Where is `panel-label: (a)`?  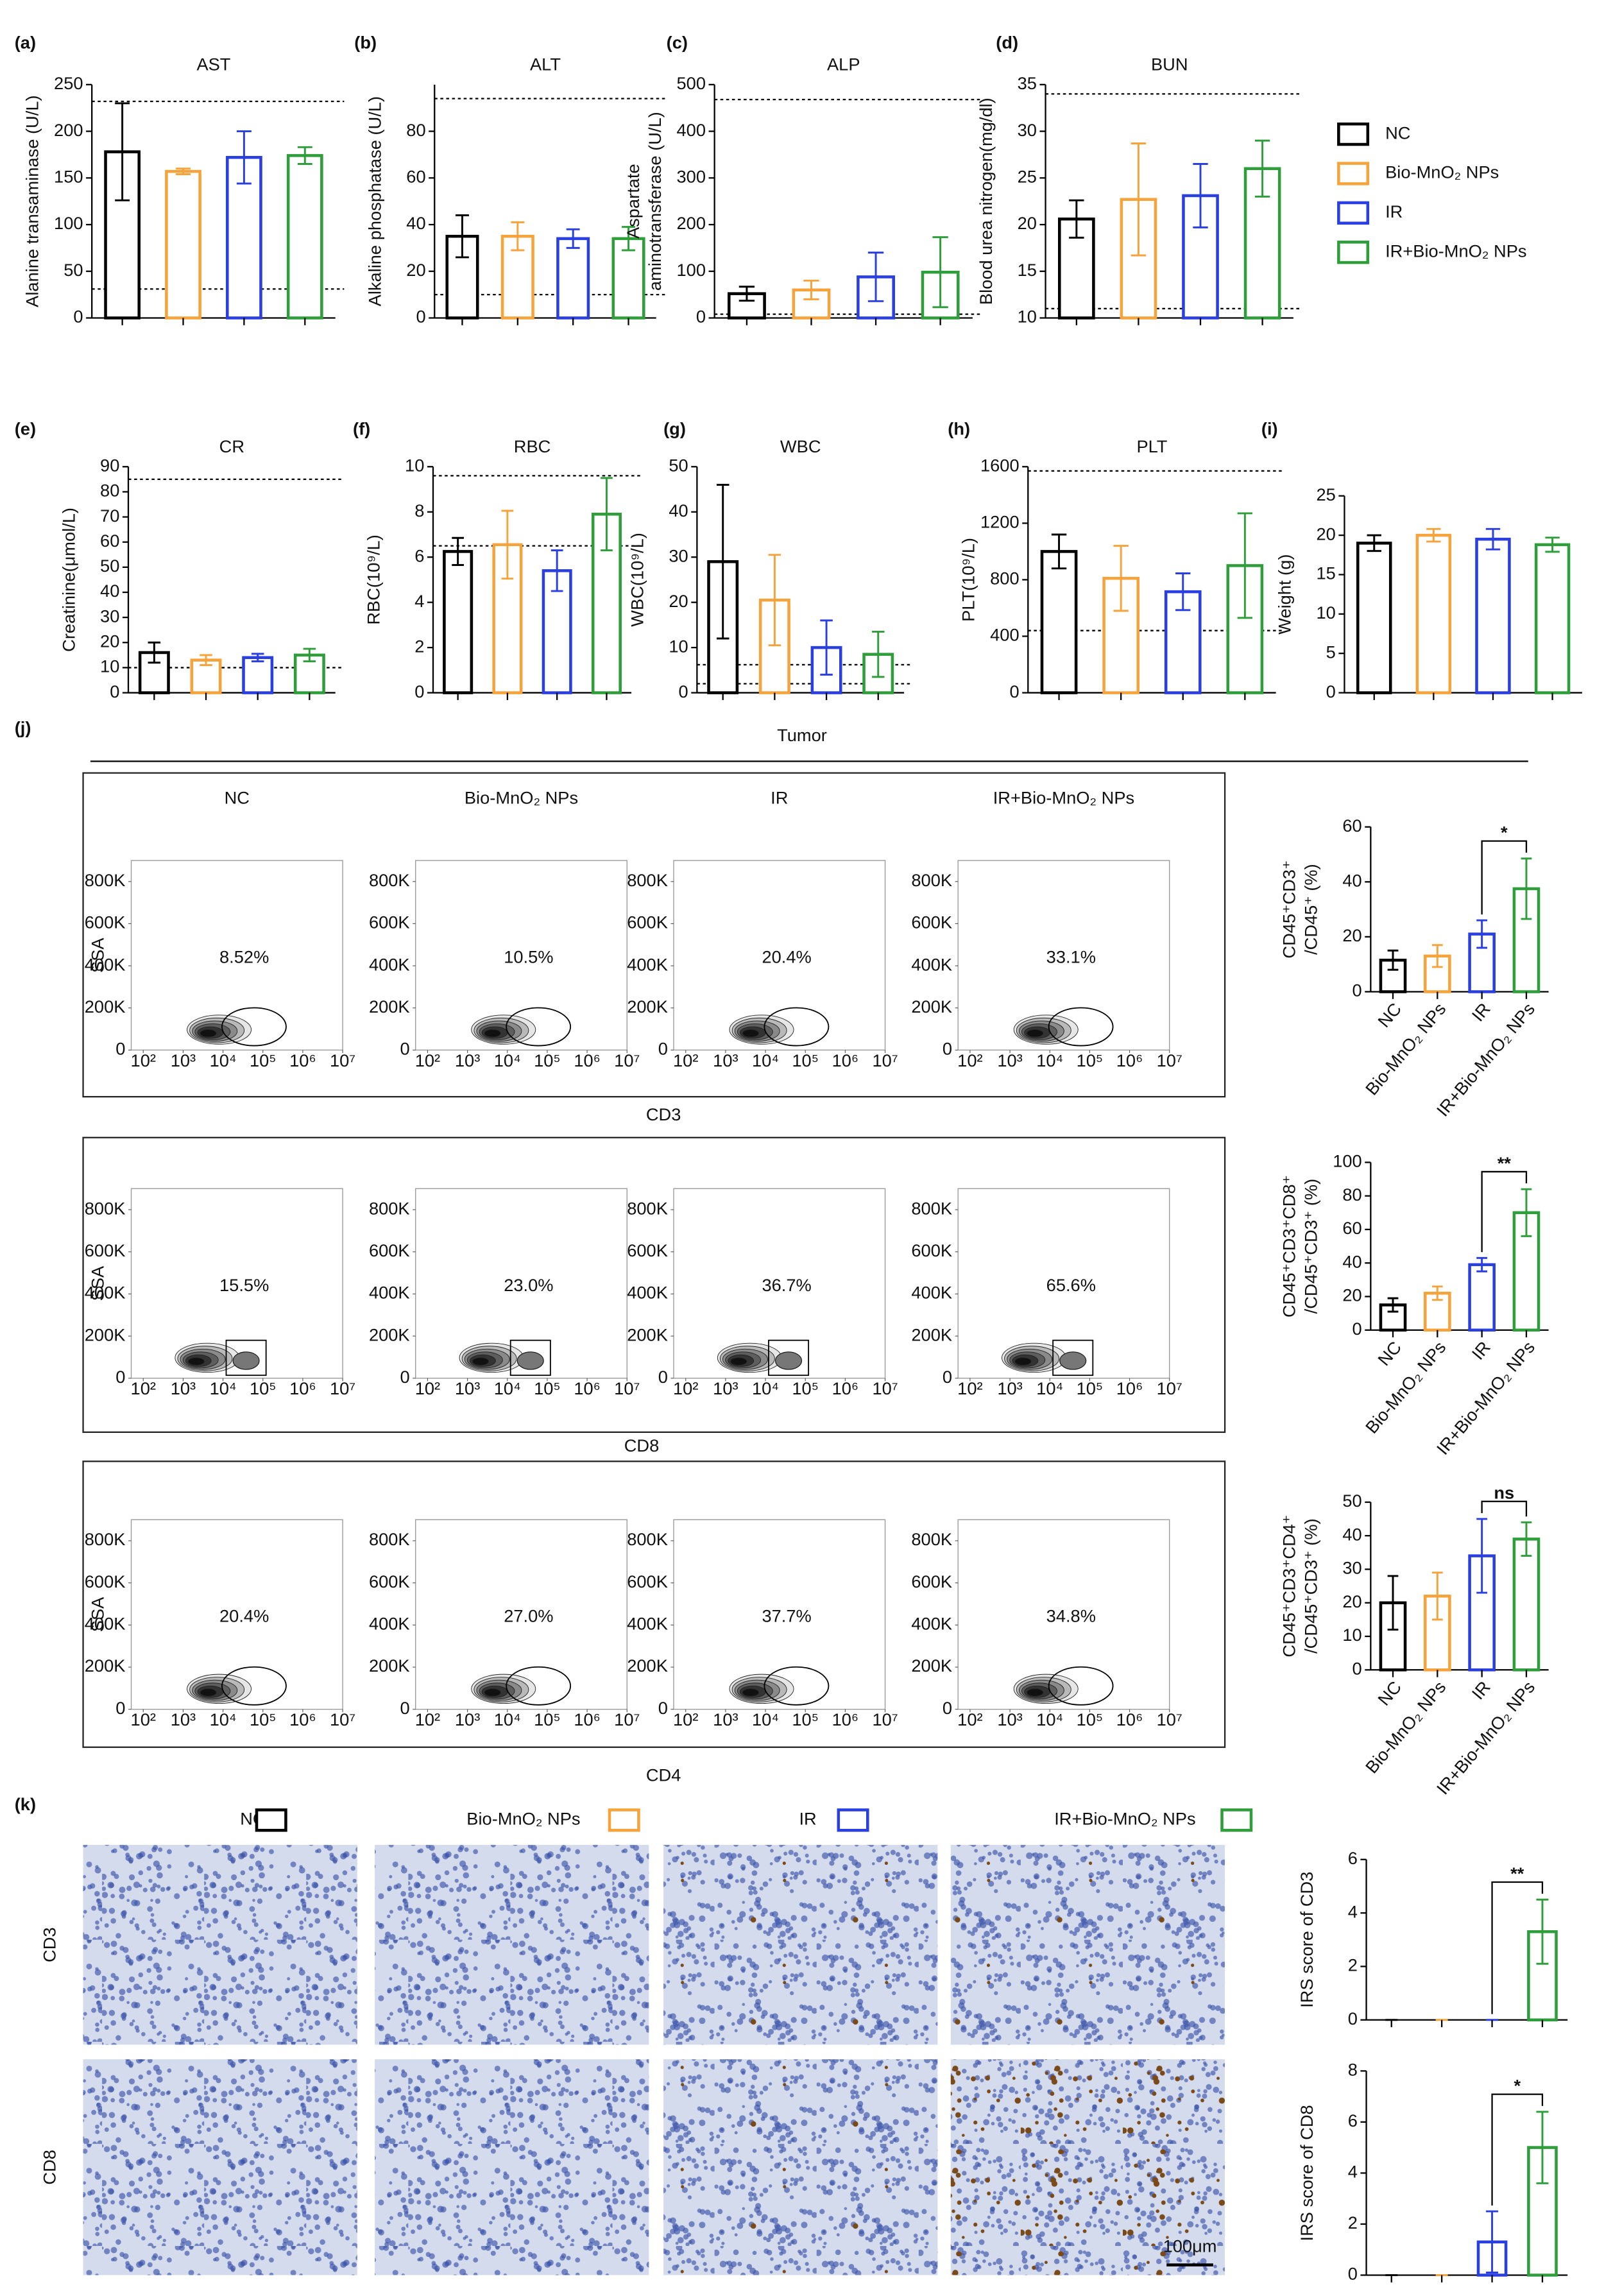
panel-label: (a) is located at coordinates (25, 42).